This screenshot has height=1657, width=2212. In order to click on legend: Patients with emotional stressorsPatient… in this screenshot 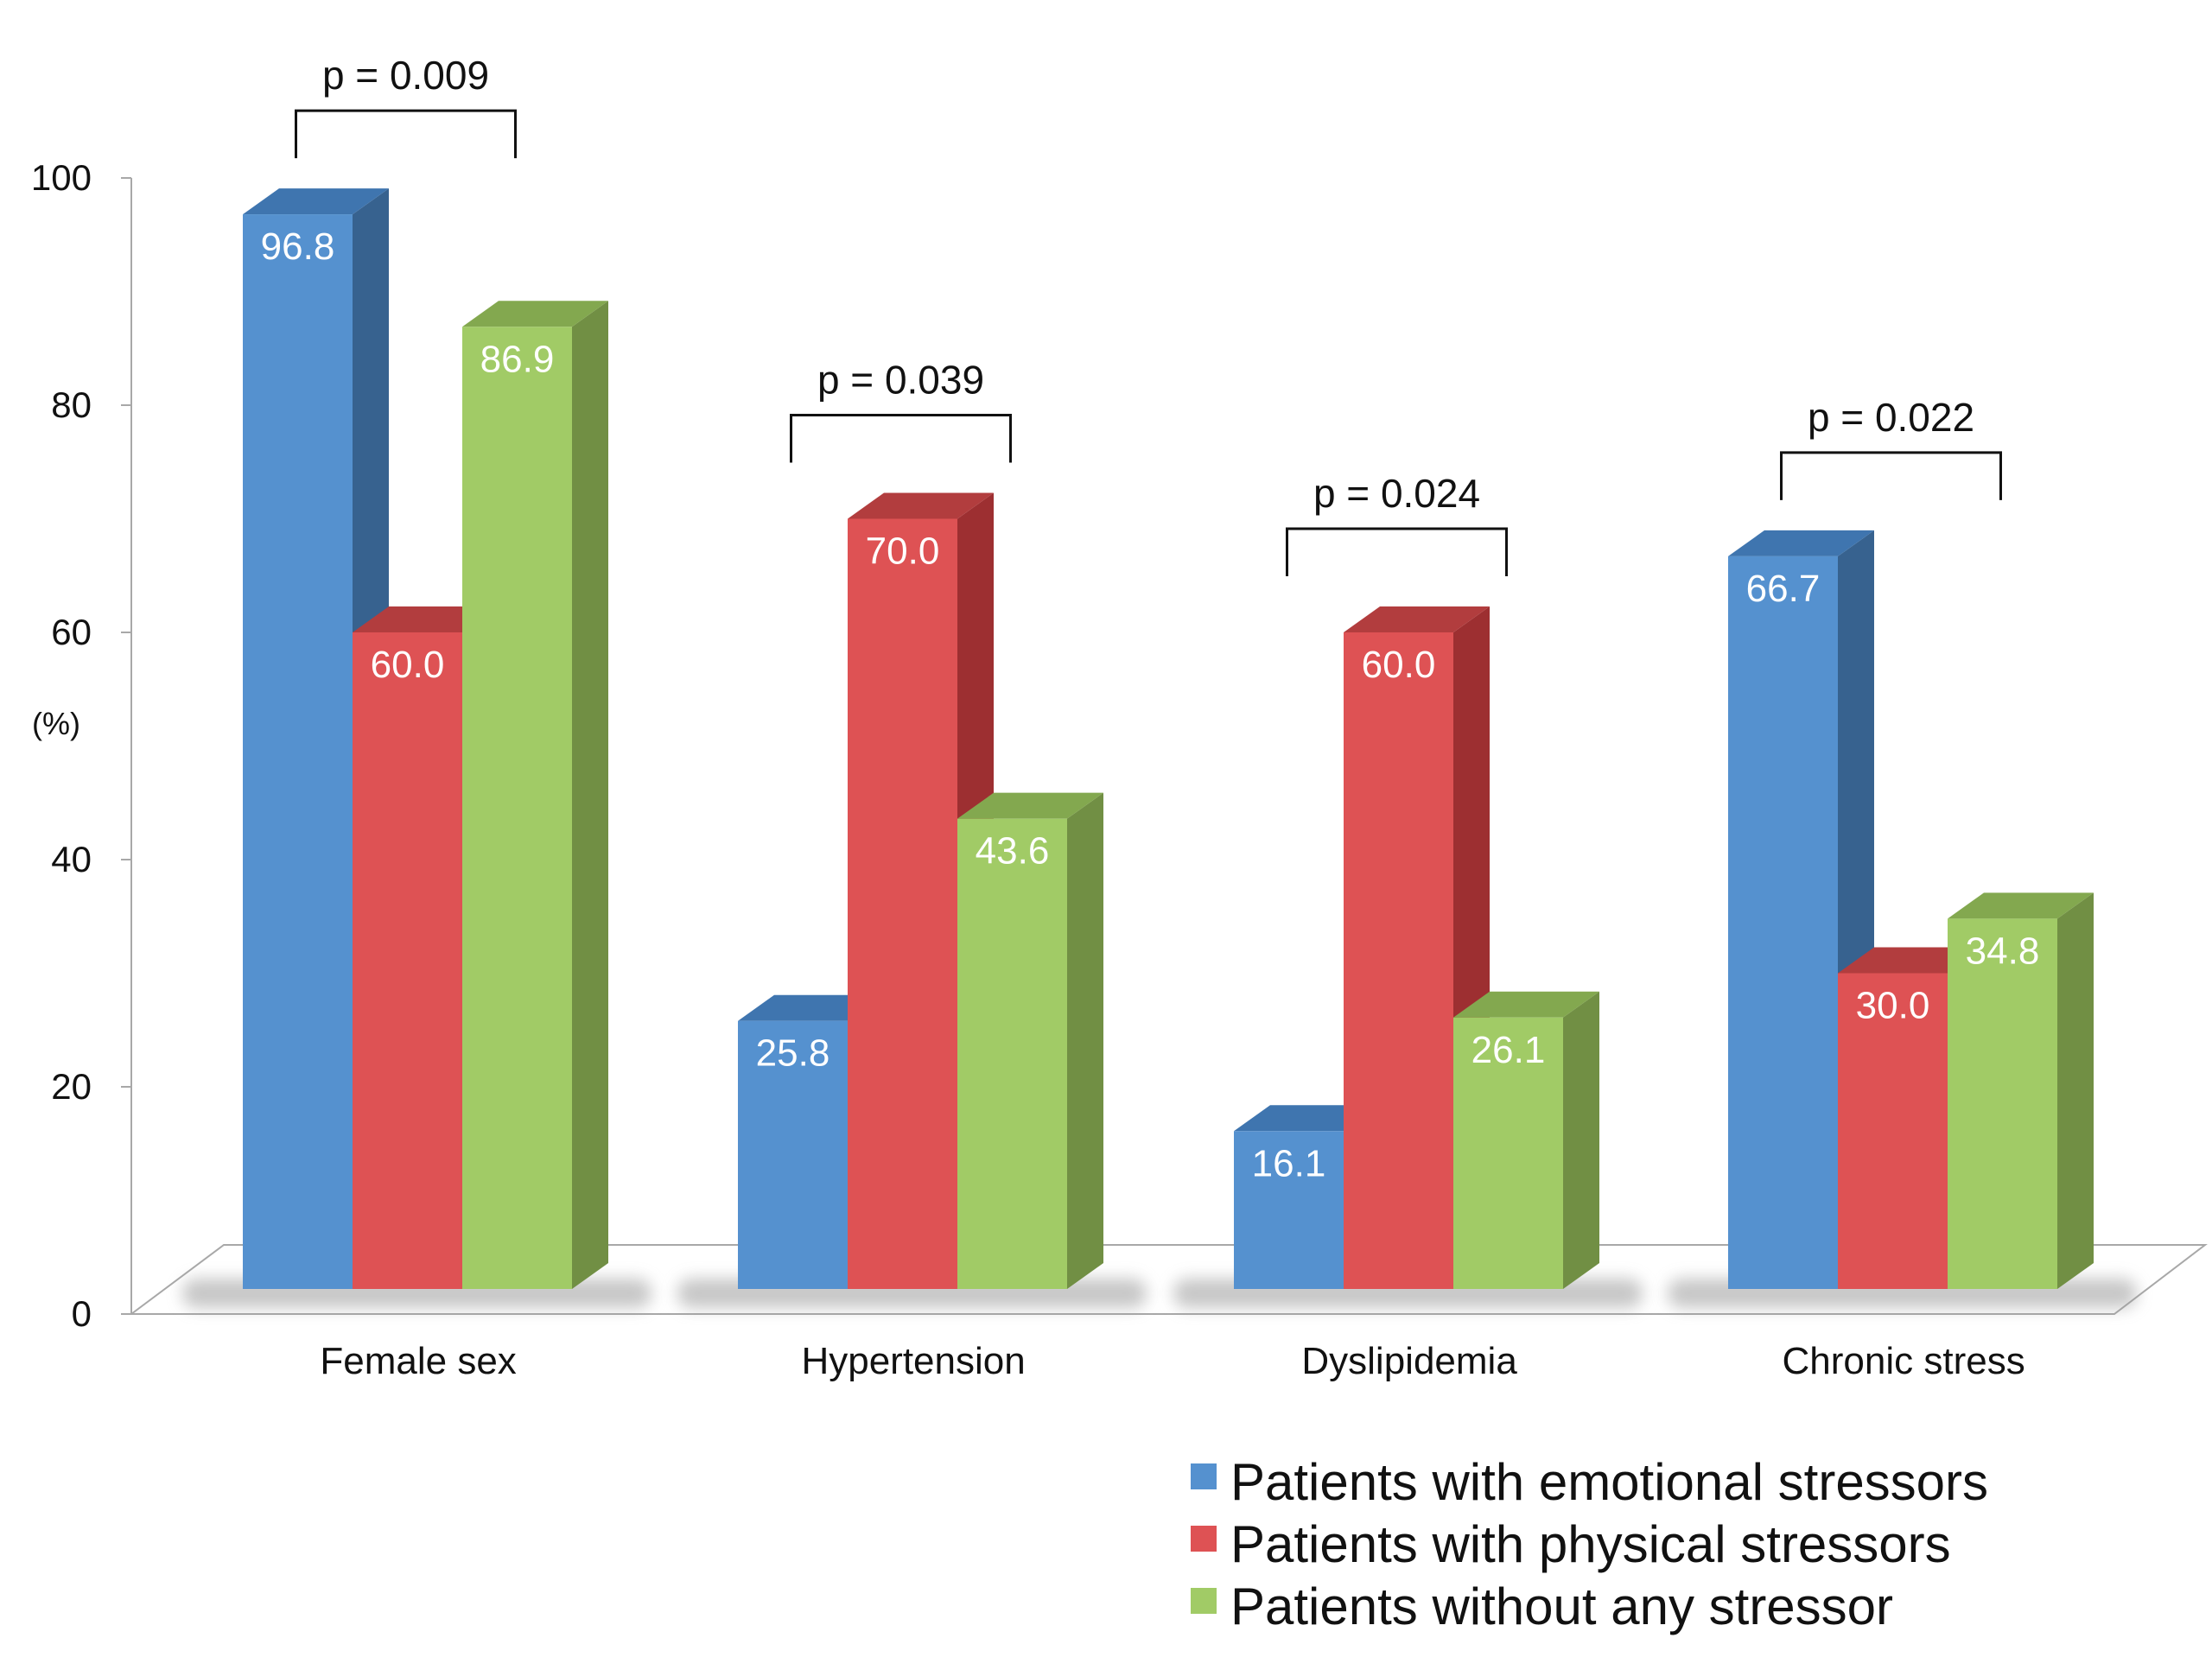, I will do `click(1589, 1544)`.